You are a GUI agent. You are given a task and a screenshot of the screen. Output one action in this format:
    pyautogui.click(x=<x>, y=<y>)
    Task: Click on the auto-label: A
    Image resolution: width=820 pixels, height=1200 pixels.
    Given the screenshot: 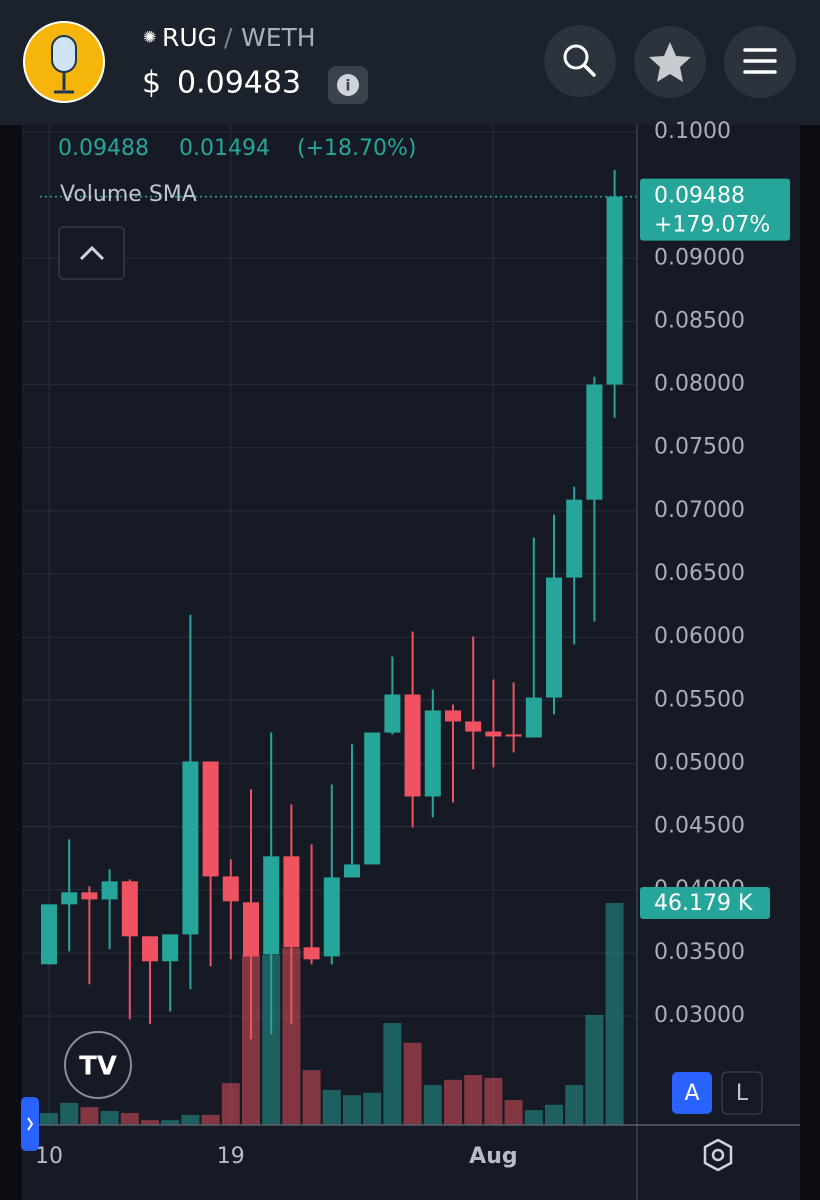 What is the action you would take?
    pyautogui.click(x=691, y=1093)
    